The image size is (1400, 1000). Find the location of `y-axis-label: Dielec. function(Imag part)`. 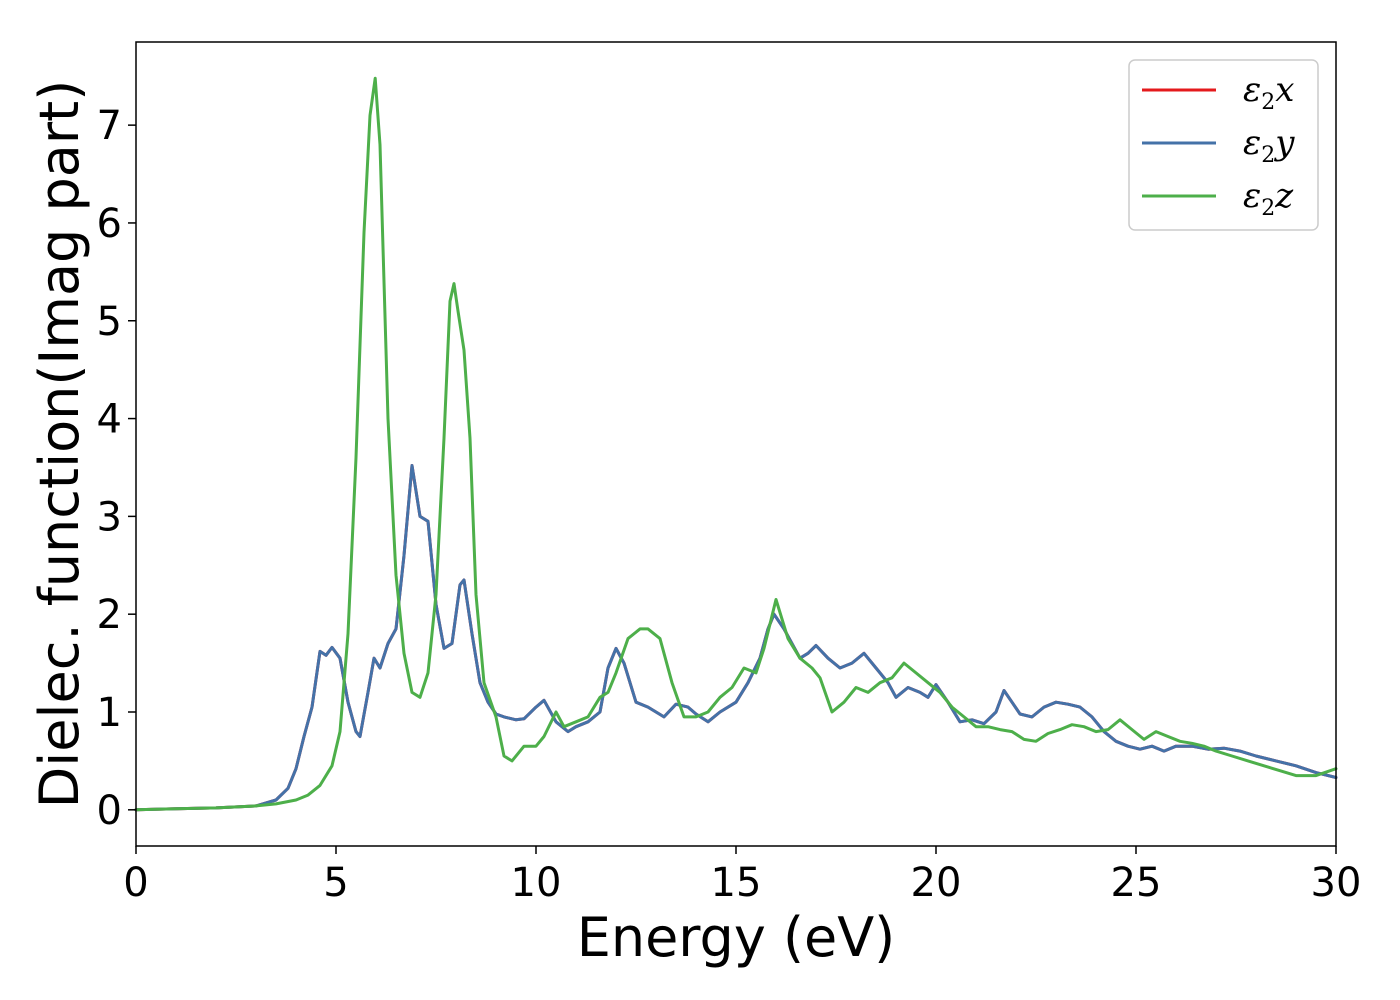

y-axis-label: Dielec. function(Imag part) is located at coordinates (59, 444).